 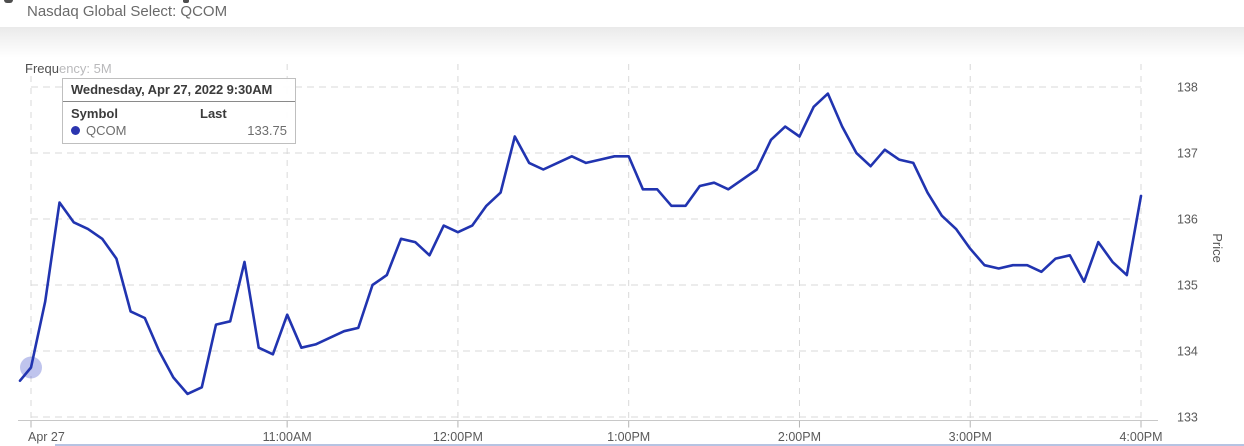 I want to click on qcom-series-dot, so click(x=75, y=130).